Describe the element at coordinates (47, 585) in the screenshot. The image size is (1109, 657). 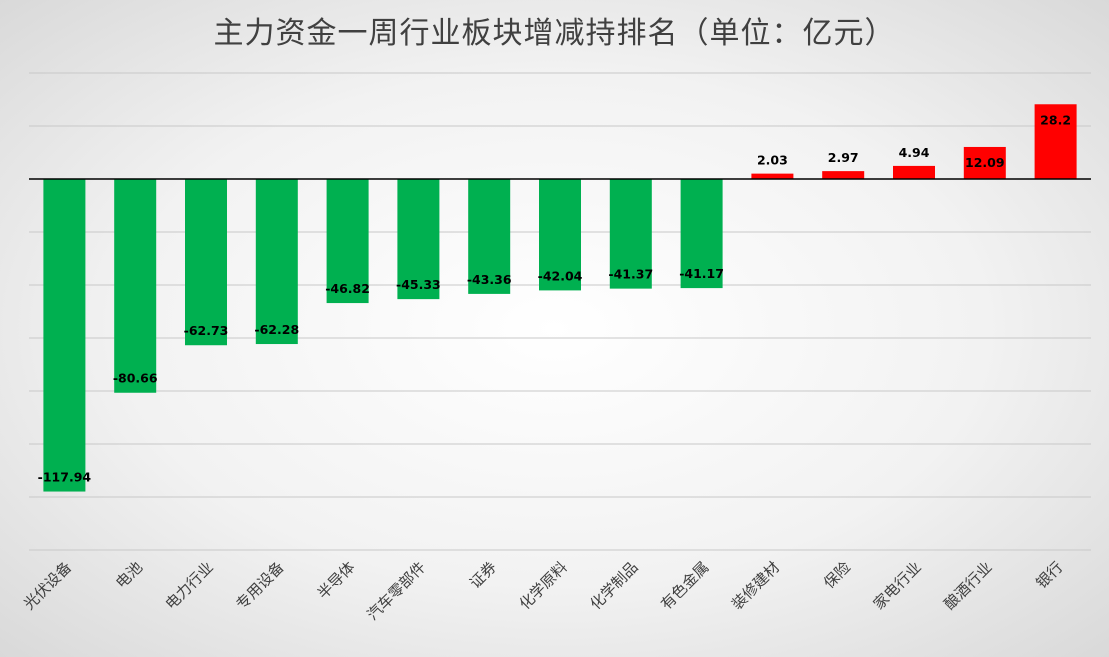
I see `category-label: 光伏设备` at that location.